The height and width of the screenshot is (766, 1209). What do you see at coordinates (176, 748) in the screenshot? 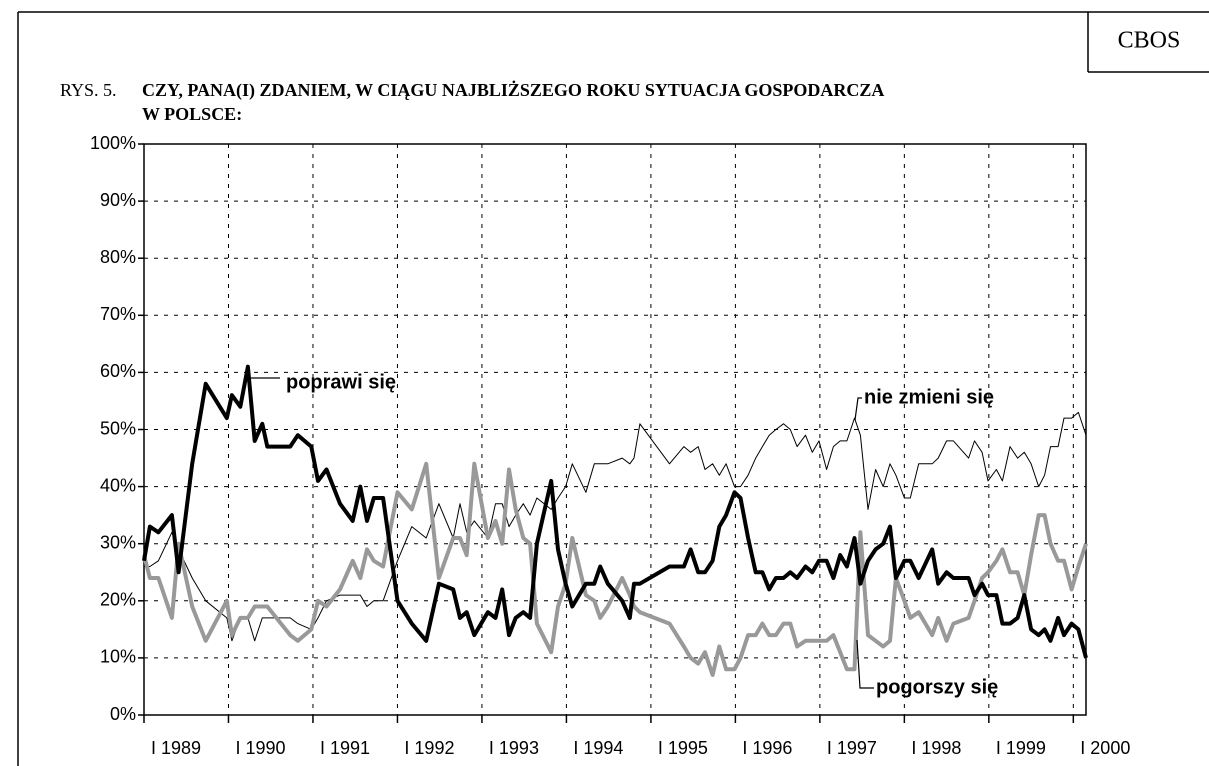
I see `x-tick-label: I 1989` at bounding box center [176, 748].